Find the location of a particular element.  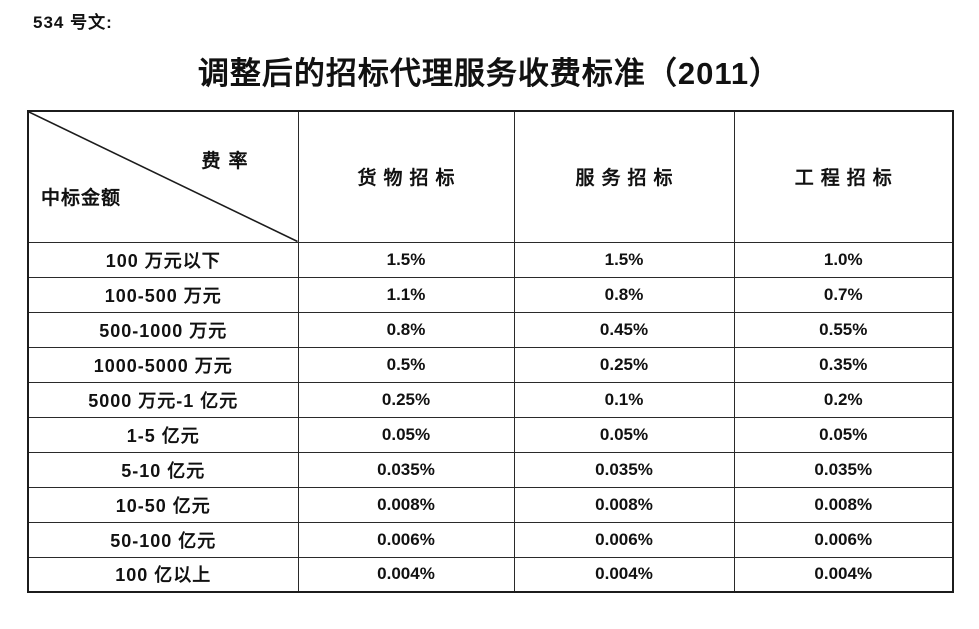

row-label-amount-tier: 100 亿以上 is located at coordinates (163, 574).